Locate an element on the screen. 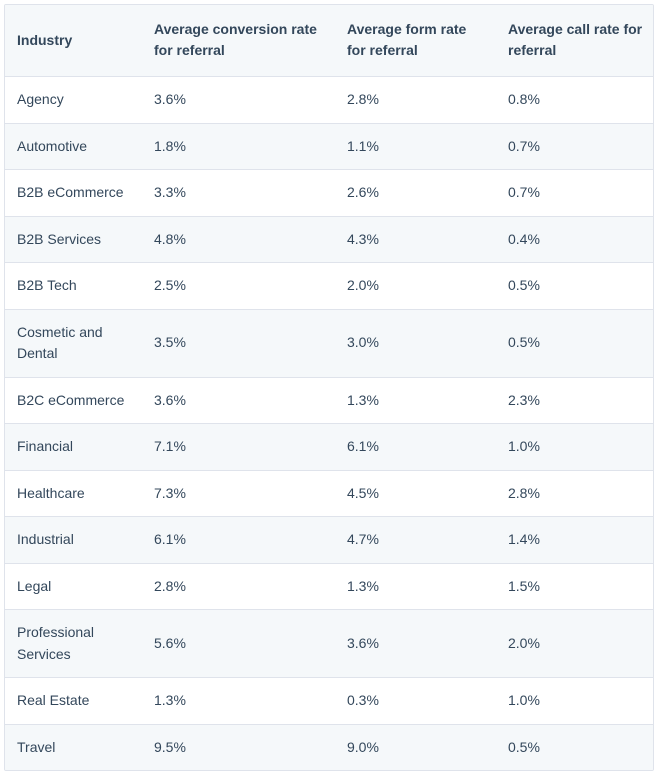 The height and width of the screenshot is (771, 659). call-rate-cell: 0.4% is located at coordinates (574, 239).